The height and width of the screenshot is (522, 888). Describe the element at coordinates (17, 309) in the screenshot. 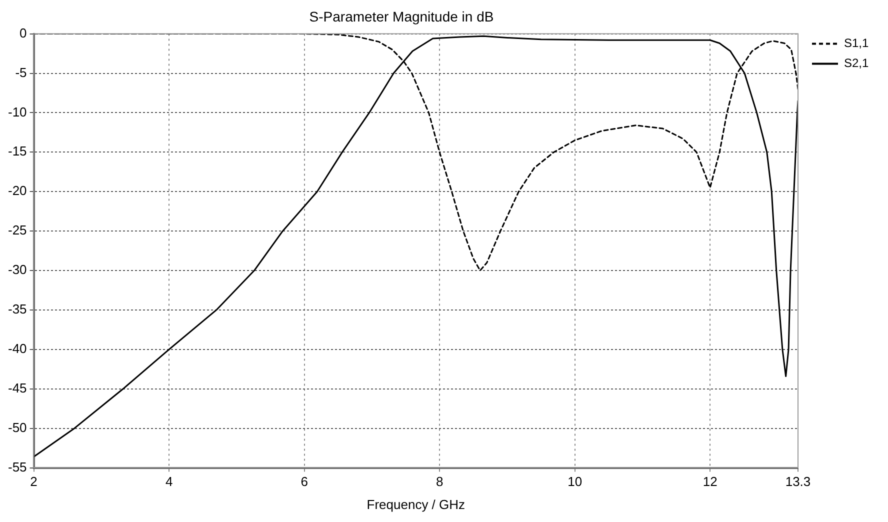

I see `y-tick-label: -35` at that location.